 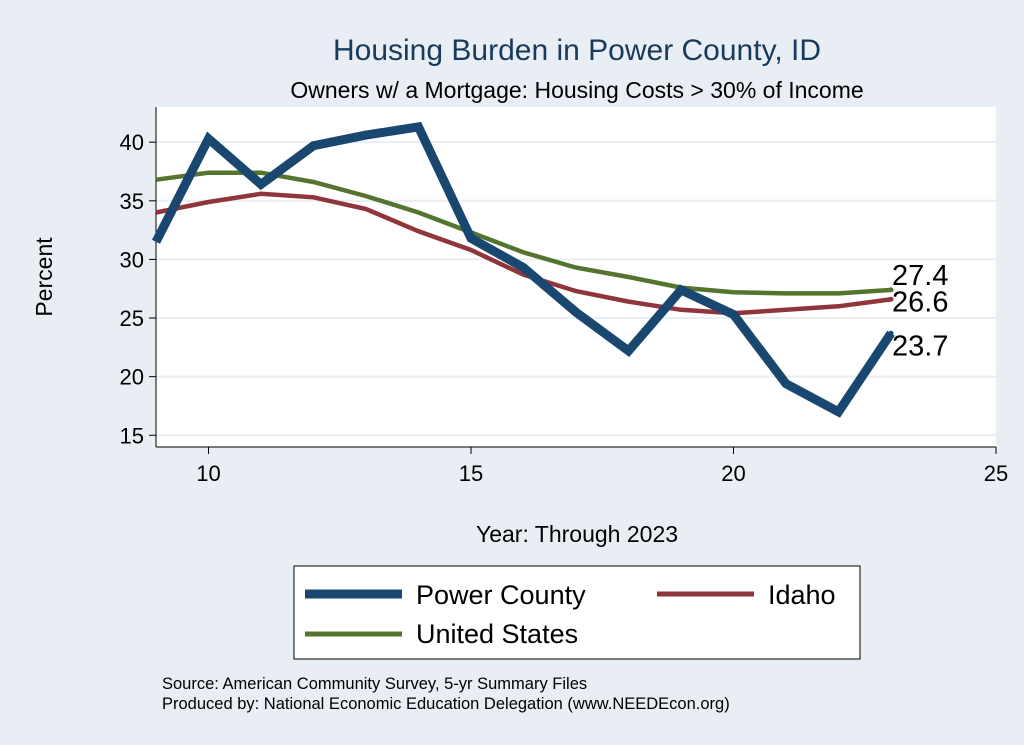 I want to click on x-tick-label: 25, so click(x=996, y=473).